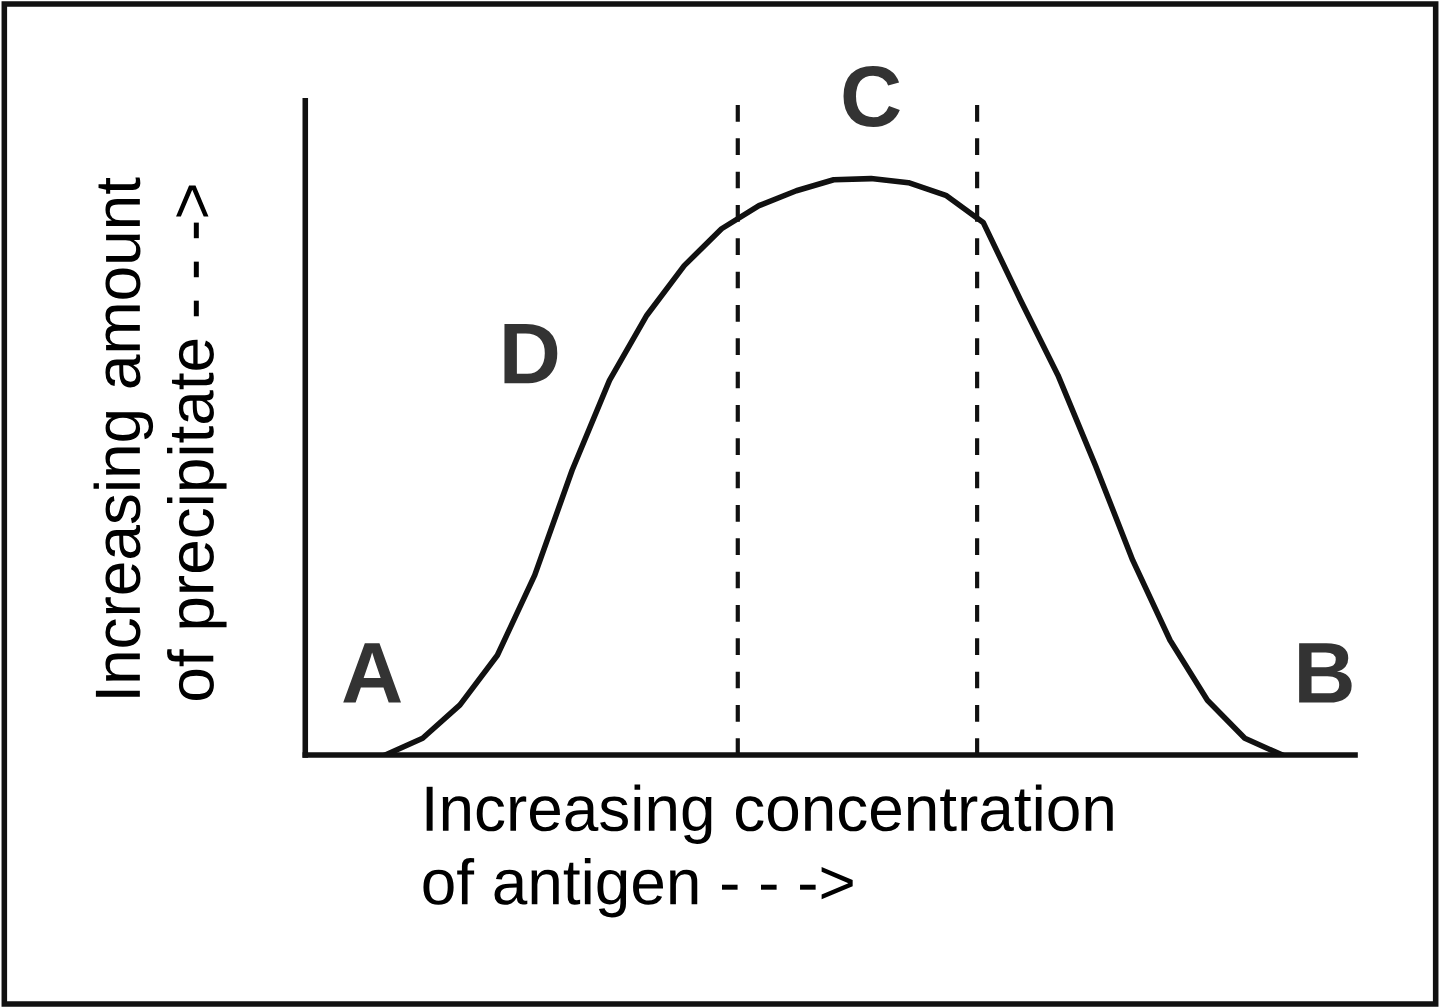 The width and height of the screenshot is (1440, 1008). What do you see at coordinates (160, 438) in the screenshot?
I see `y-axis-title: Increasing amount of precipitate - - ->` at bounding box center [160, 438].